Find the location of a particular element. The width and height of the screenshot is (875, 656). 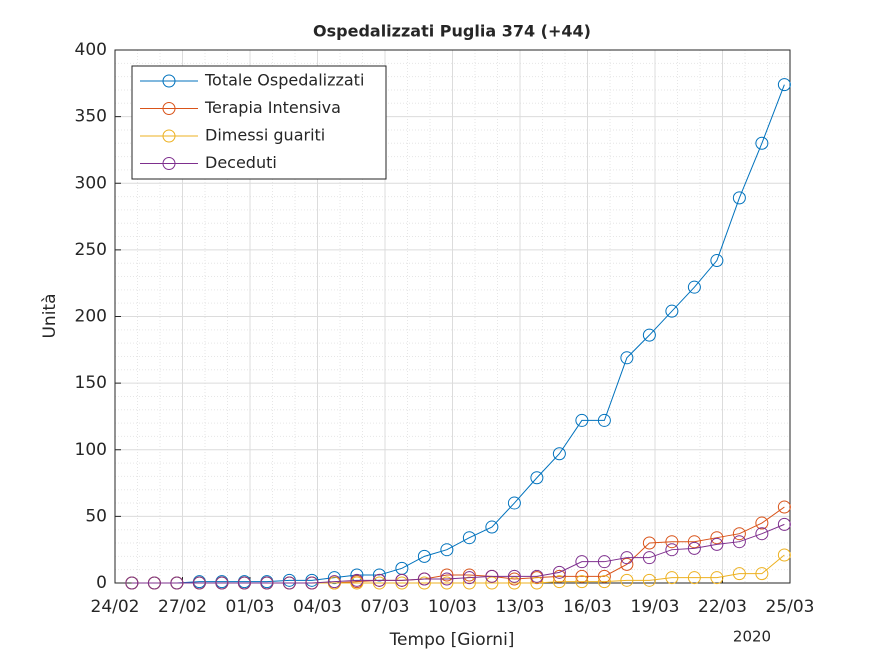

y-tick-label: 250 is located at coordinates (91, 250).